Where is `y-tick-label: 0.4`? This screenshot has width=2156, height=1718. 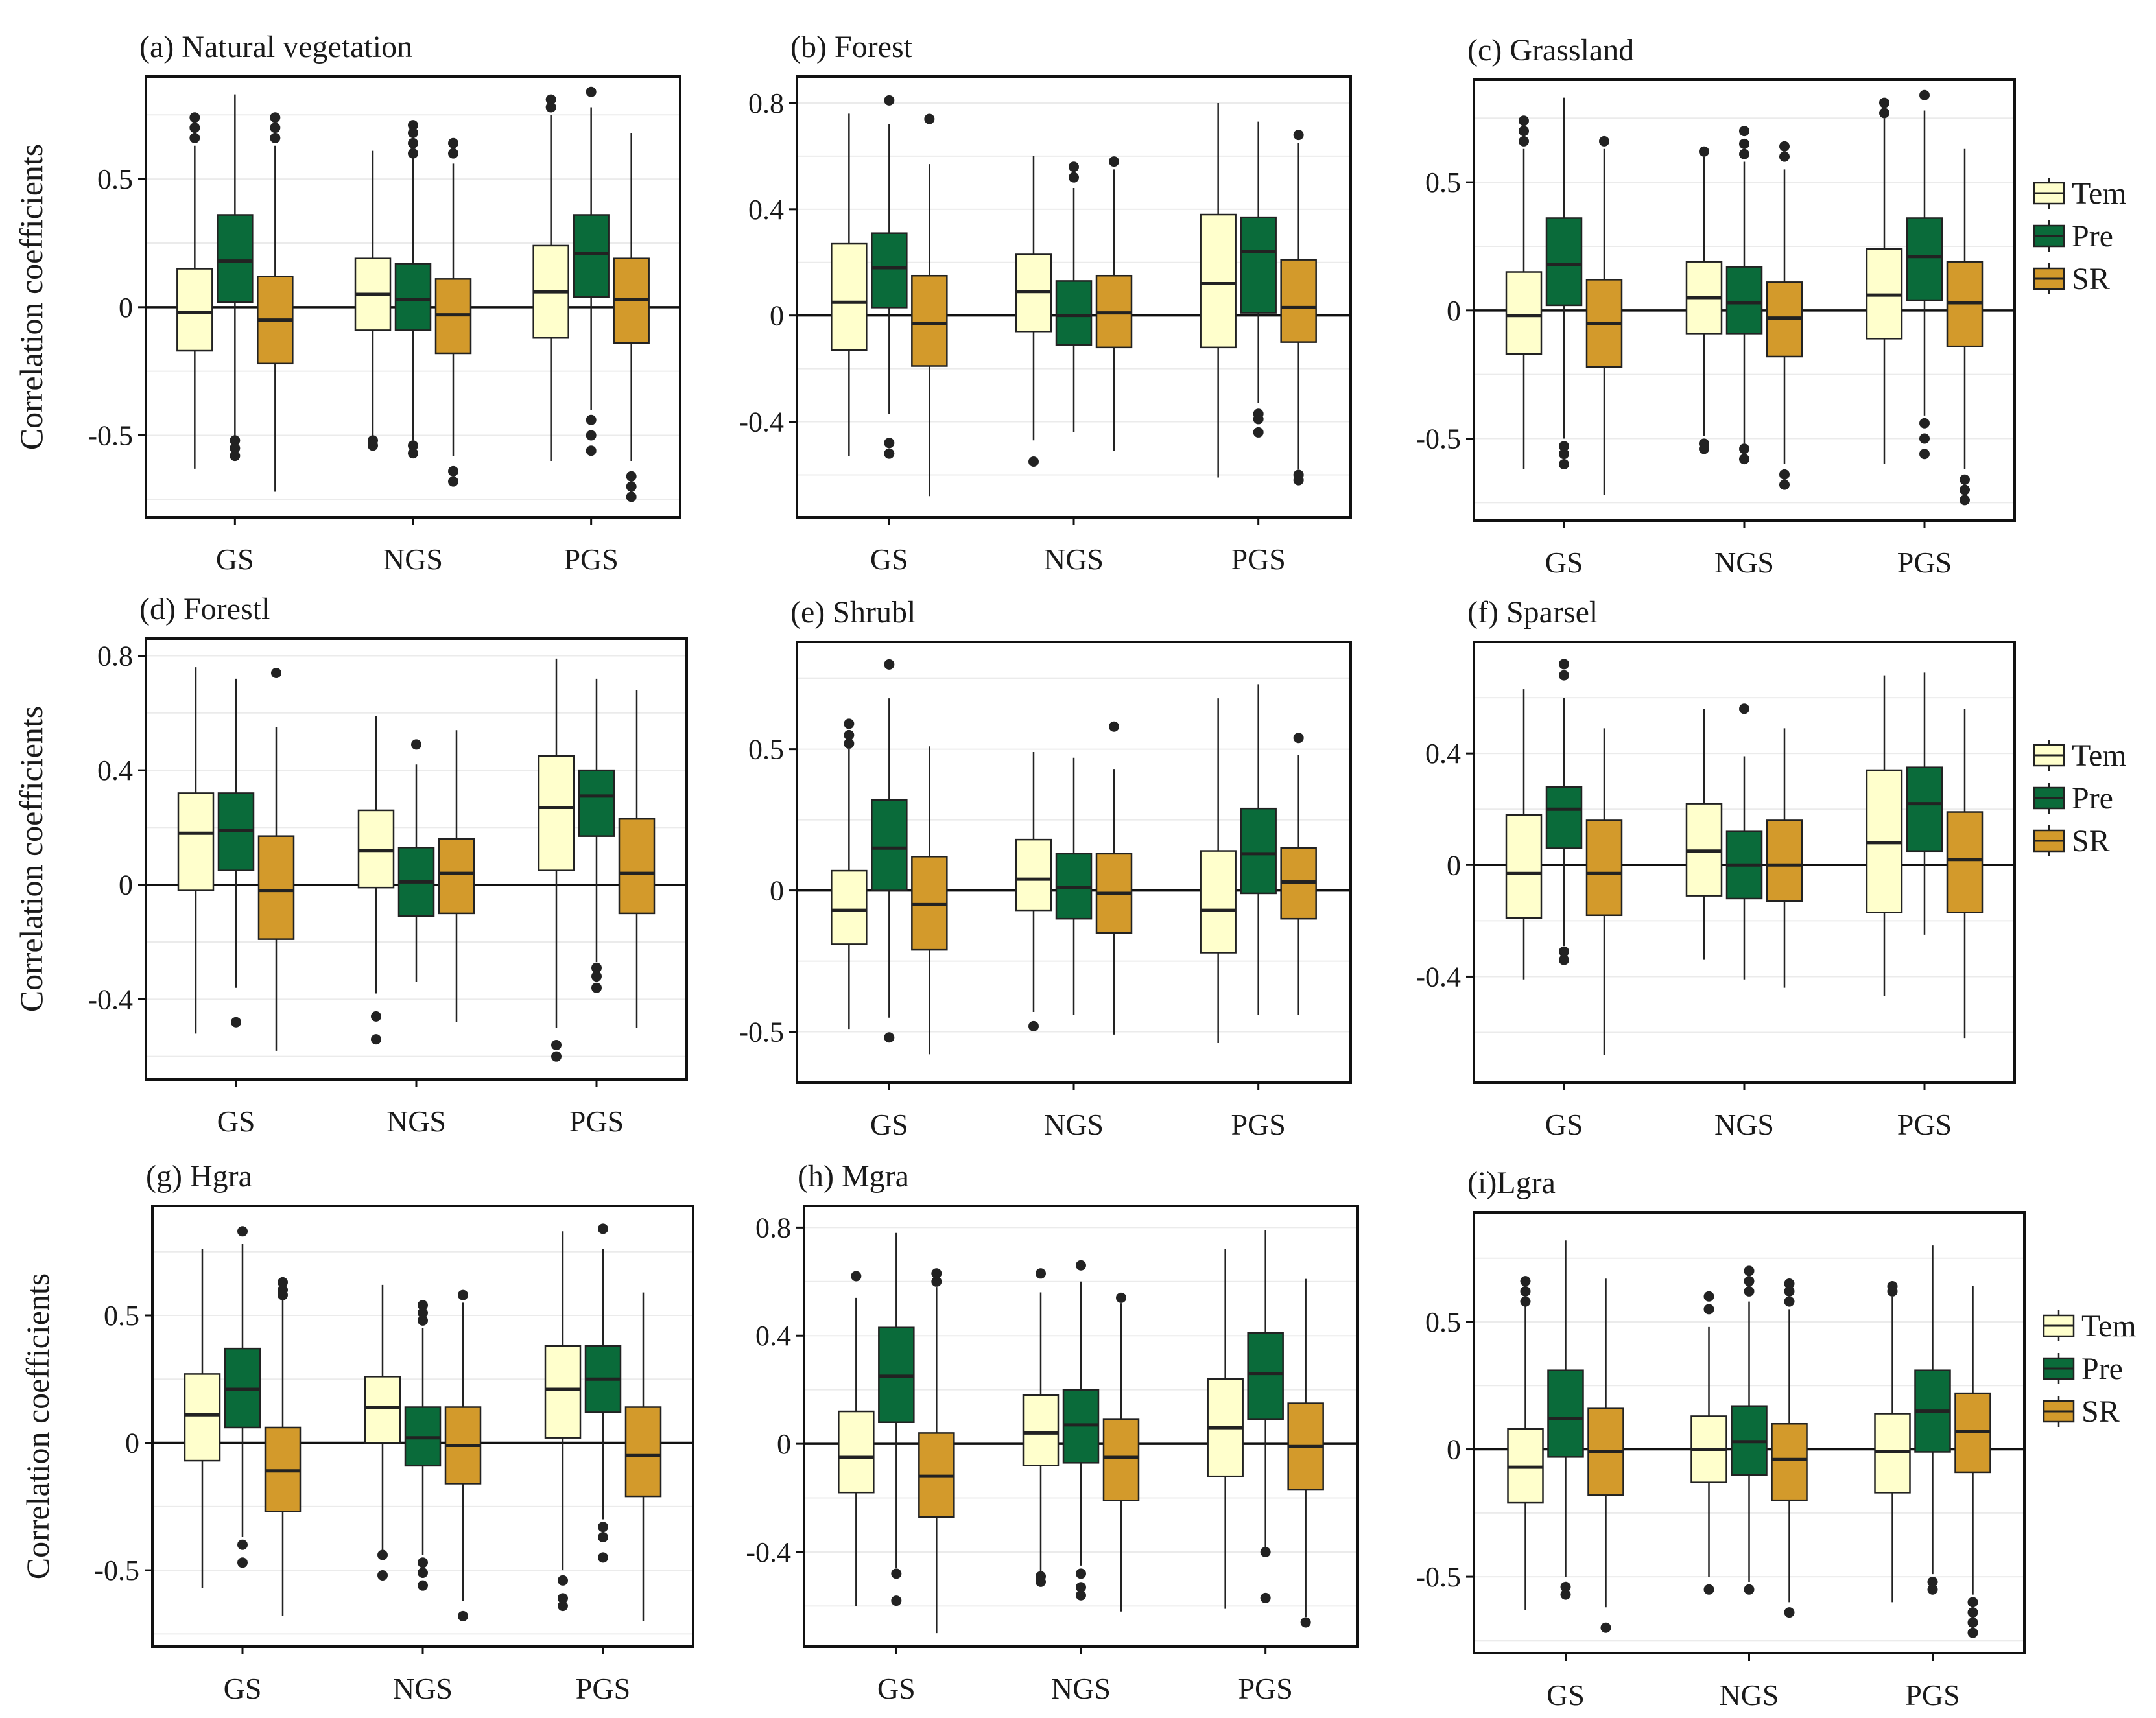
y-tick-label: 0.4 is located at coordinates (773, 1336).